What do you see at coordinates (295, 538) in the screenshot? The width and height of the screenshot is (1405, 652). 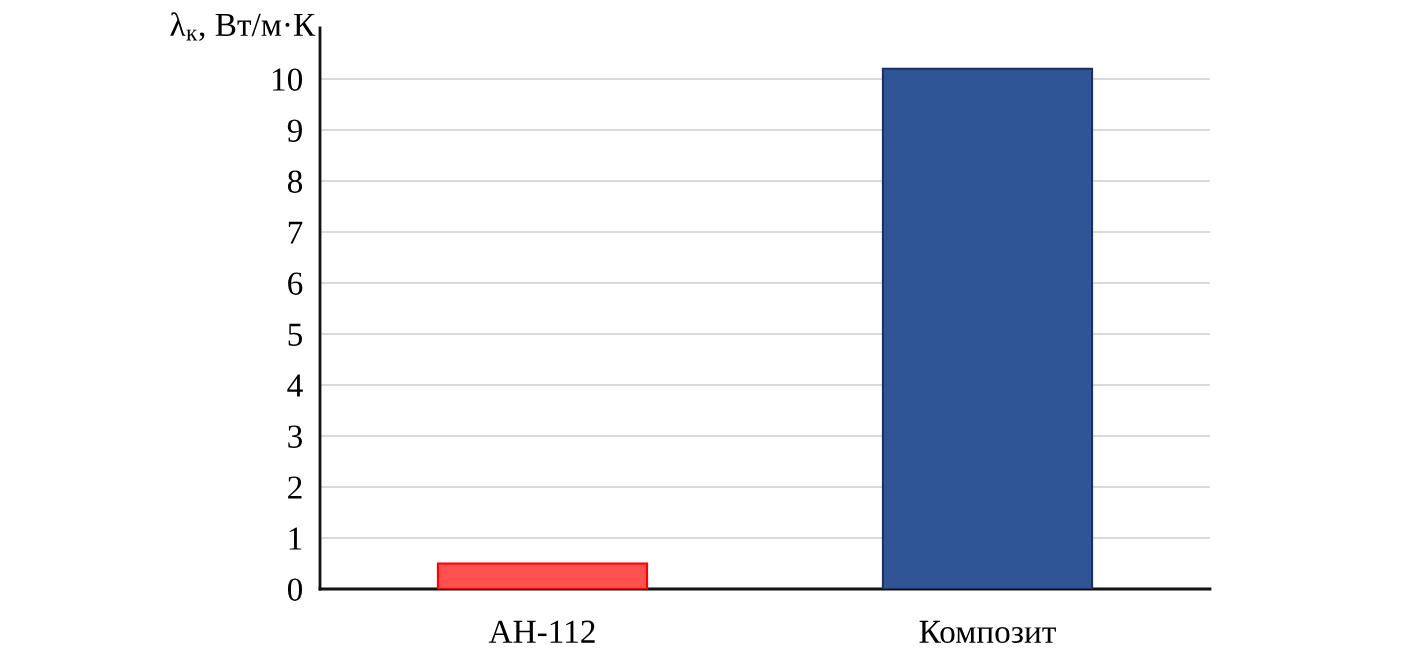 I see `y-tick-label: 1` at bounding box center [295, 538].